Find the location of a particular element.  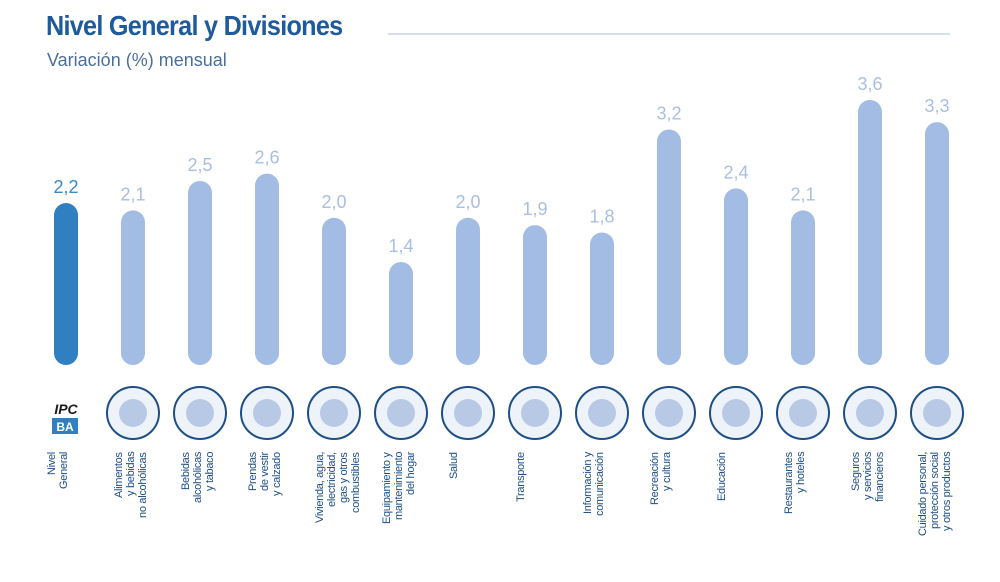

x-tick-label: Bebidas alcohólicas y tabaco is located at coordinates (198, 478).